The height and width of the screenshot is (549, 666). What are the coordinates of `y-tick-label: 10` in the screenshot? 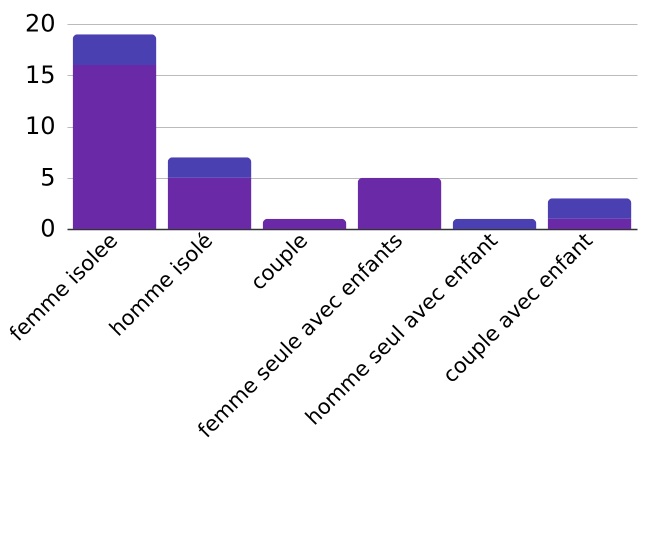 It's located at (40, 126).